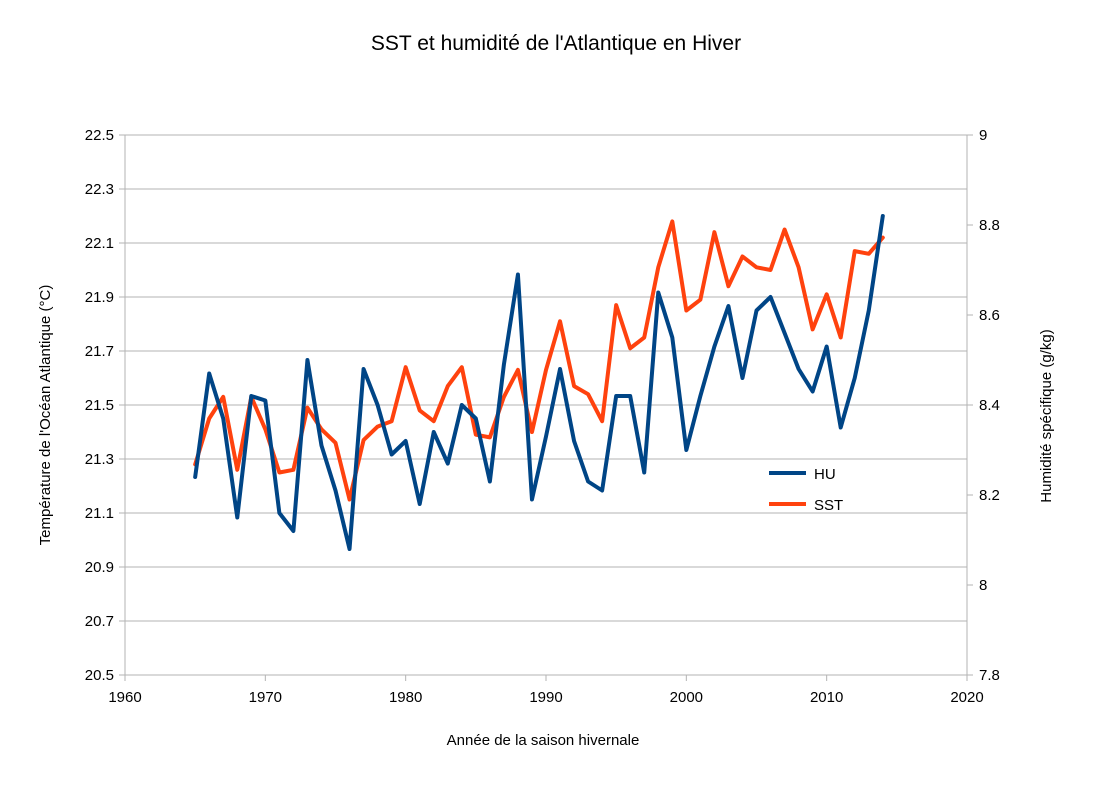 Image resolution: width=1112 pixels, height=800 pixels. What do you see at coordinates (45, 415) in the screenshot?
I see `y-left-axis-title: Température de l'Océan Atlantique (°C)` at bounding box center [45, 415].